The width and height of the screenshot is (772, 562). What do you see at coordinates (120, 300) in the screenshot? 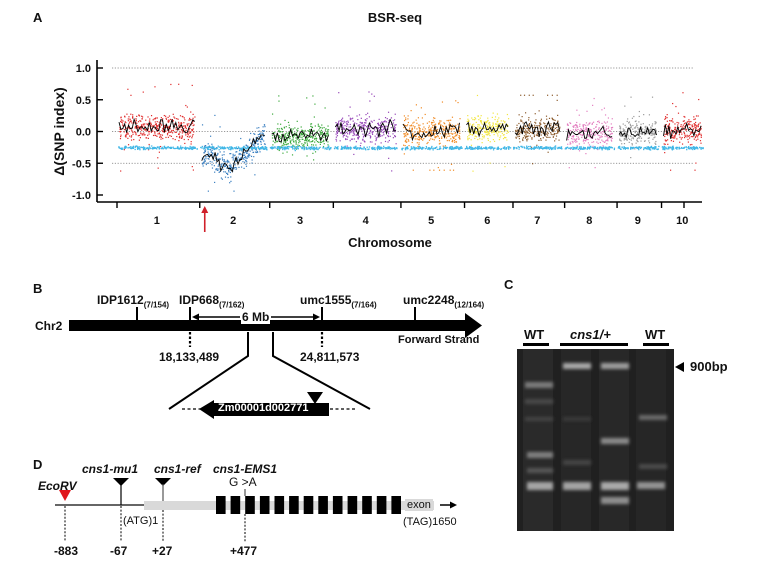
I see `marker-name: IDP1612` at bounding box center [120, 300].